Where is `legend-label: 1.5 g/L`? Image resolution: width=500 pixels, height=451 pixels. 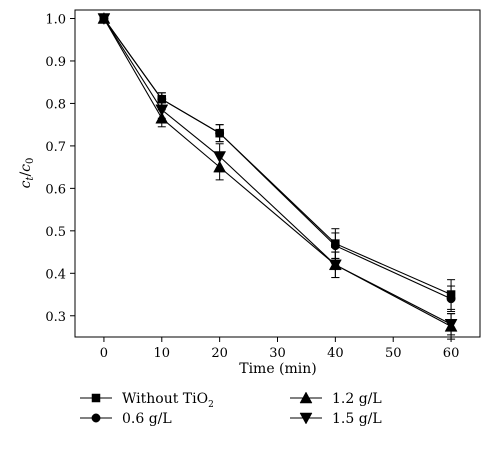 legend-label: 1.5 g/L is located at coordinates (357, 419).